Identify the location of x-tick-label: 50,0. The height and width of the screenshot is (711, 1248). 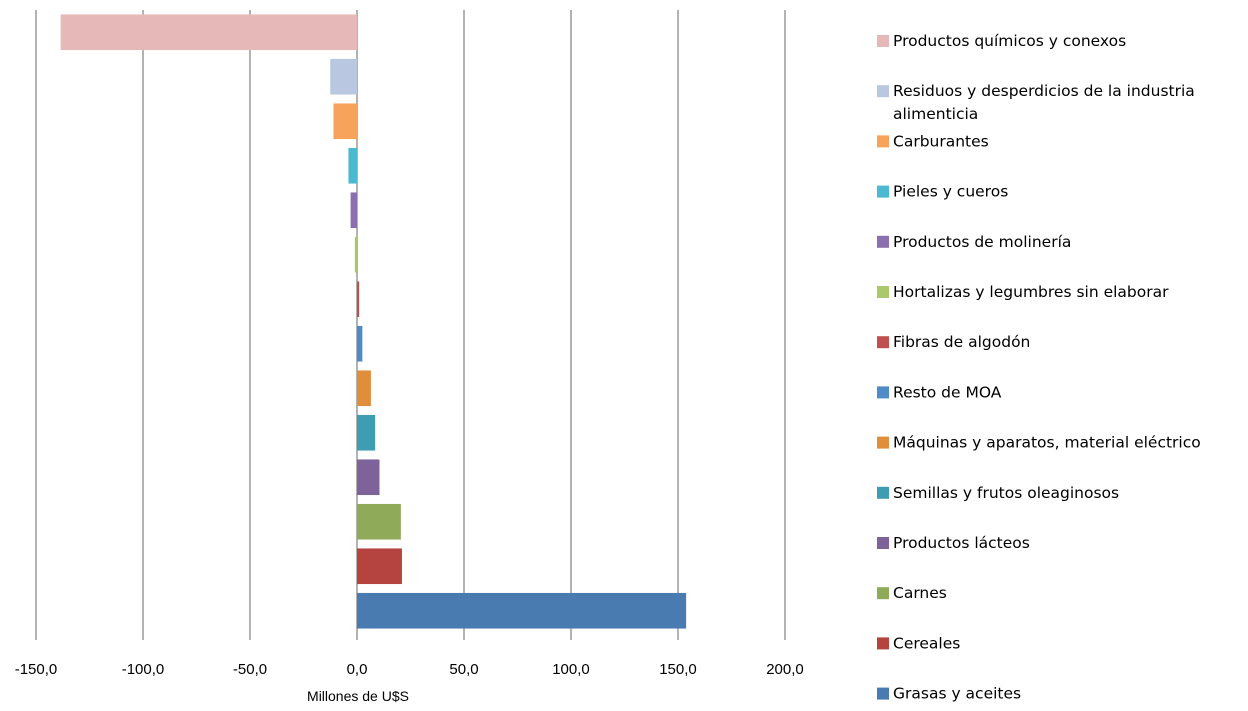
(463, 669).